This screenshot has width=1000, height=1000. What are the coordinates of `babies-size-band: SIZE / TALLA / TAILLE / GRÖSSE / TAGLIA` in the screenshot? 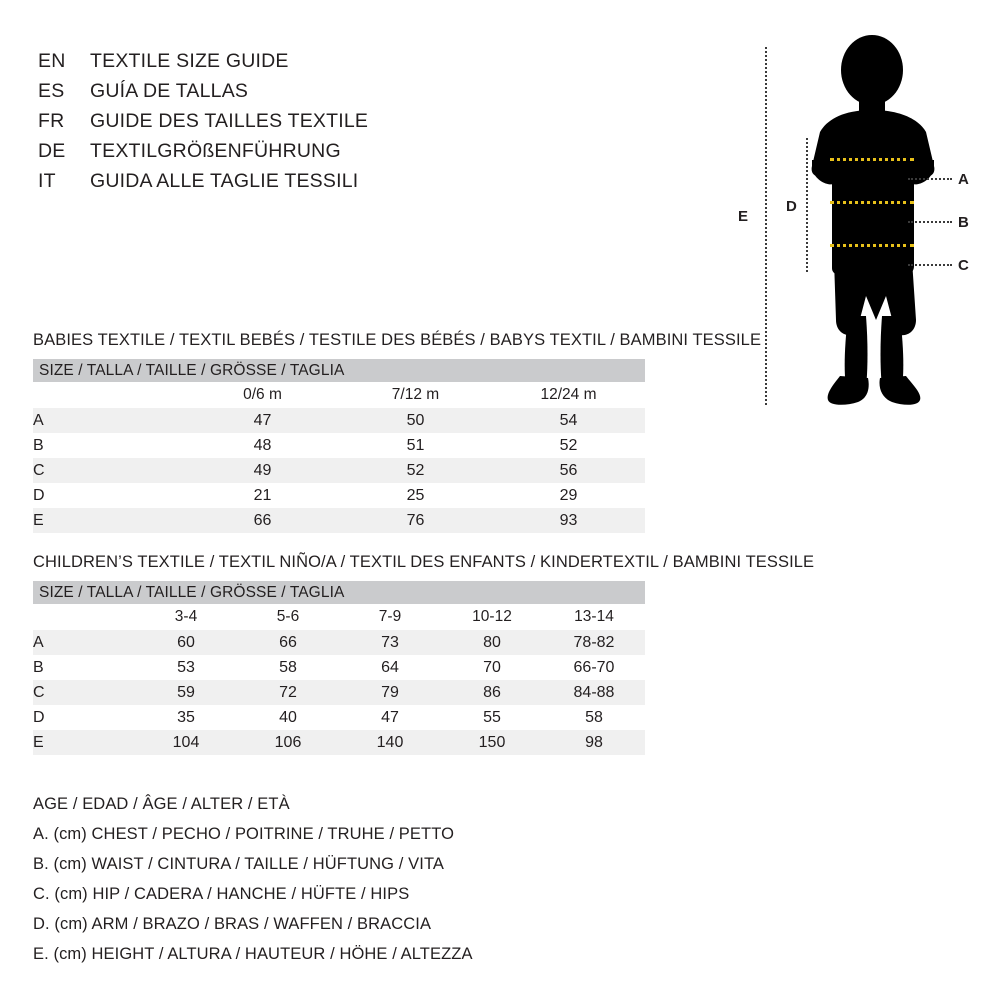 It's located at (339, 370).